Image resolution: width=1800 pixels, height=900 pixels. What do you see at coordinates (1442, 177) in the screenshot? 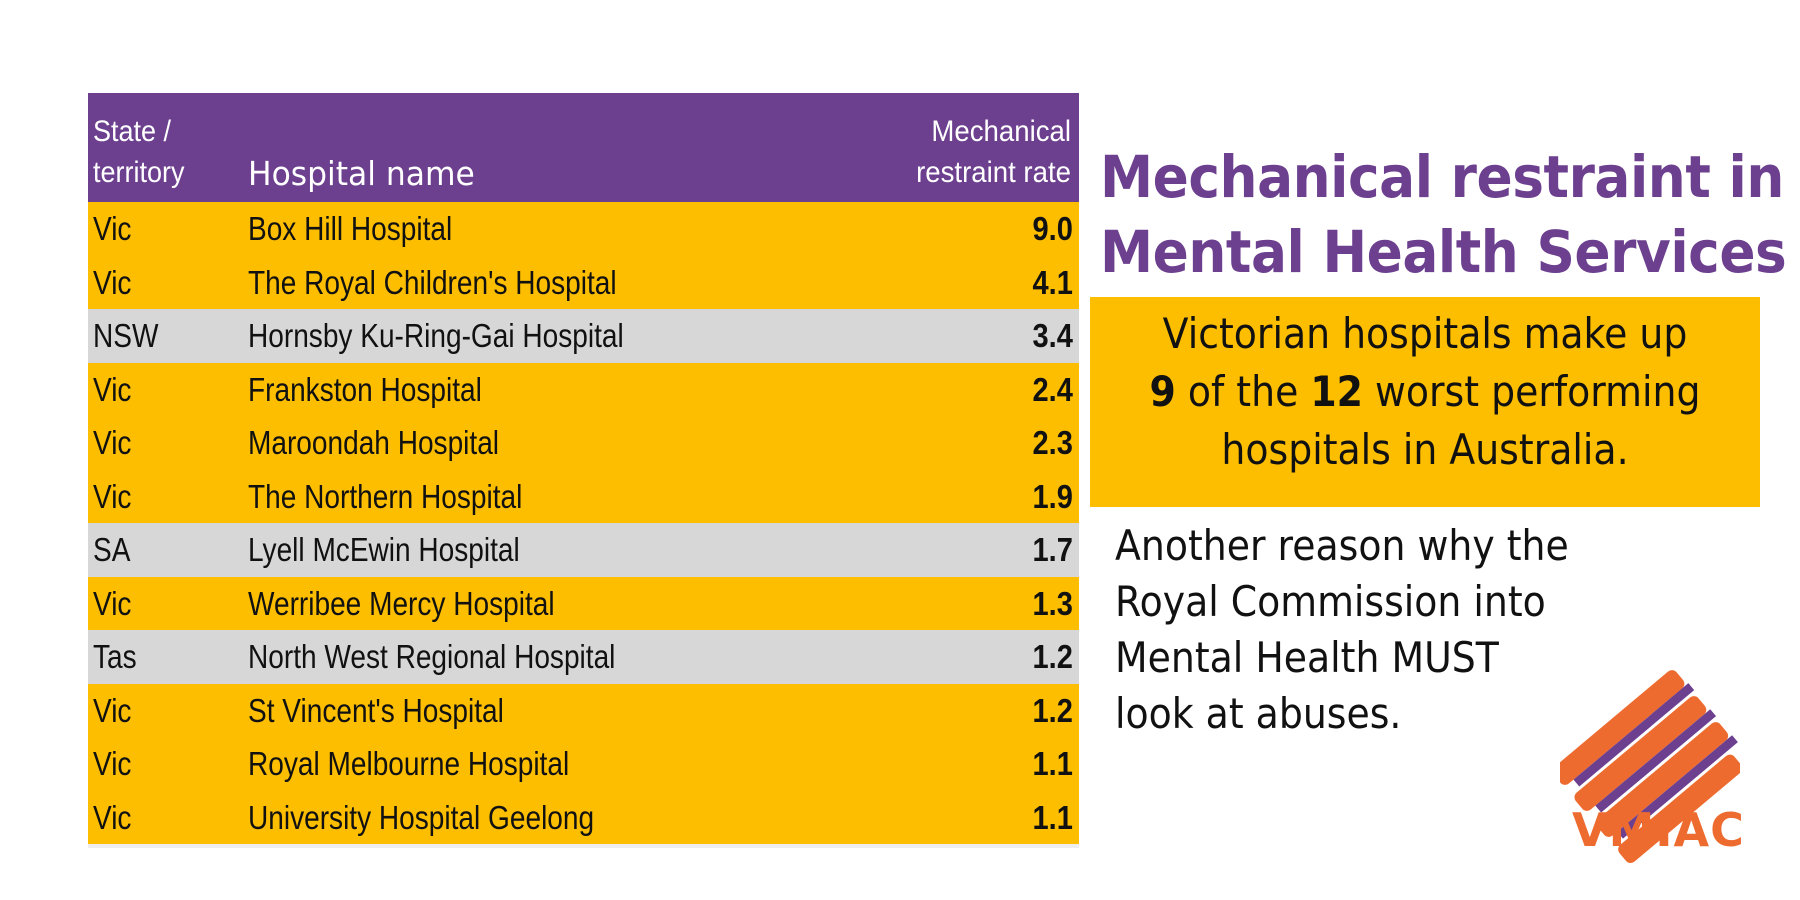
I see `title-line-1: Mechanical restraint in` at bounding box center [1442, 177].